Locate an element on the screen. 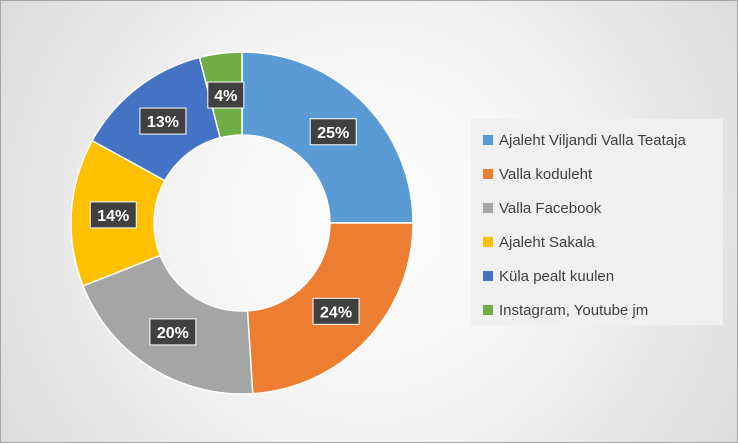 The height and width of the screenshot is (444, 738). legend-item: Ajaleht Viljandi Valla Teataja is located at coordinates (597, 140).